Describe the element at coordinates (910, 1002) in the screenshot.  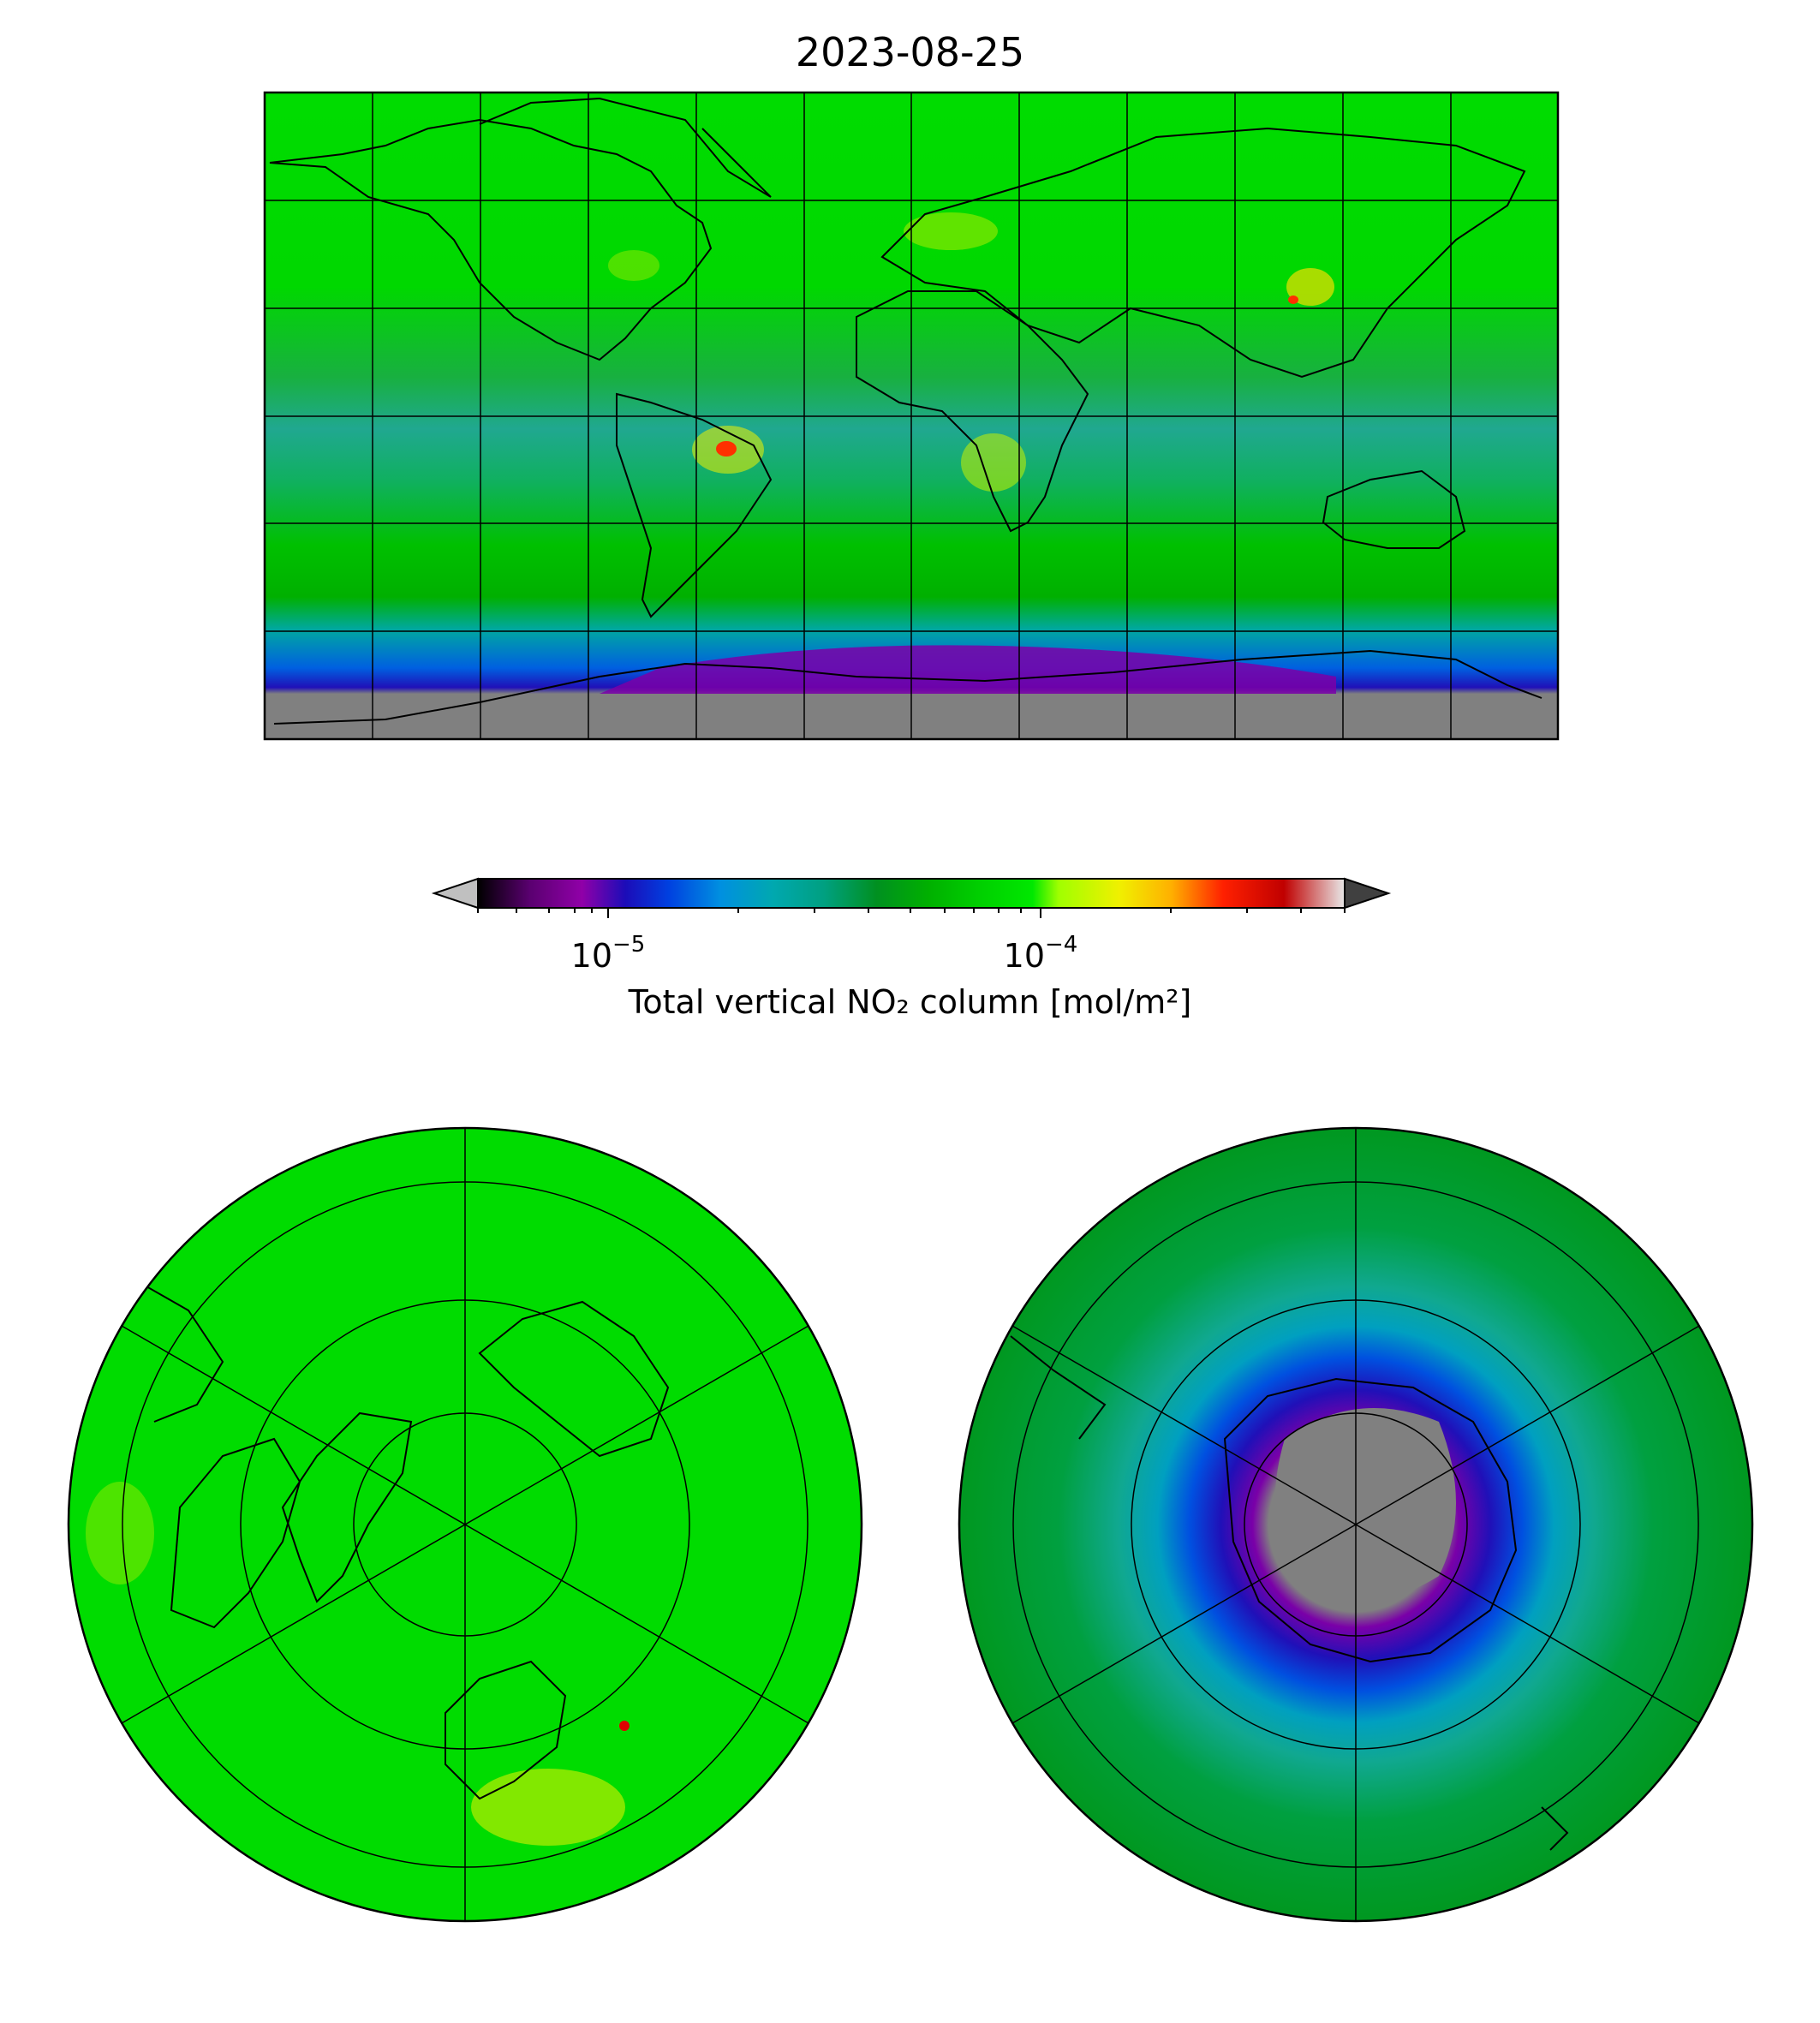
I see `colorbar-label: Total vertical NO₂ column [mol/m²]` at that location.